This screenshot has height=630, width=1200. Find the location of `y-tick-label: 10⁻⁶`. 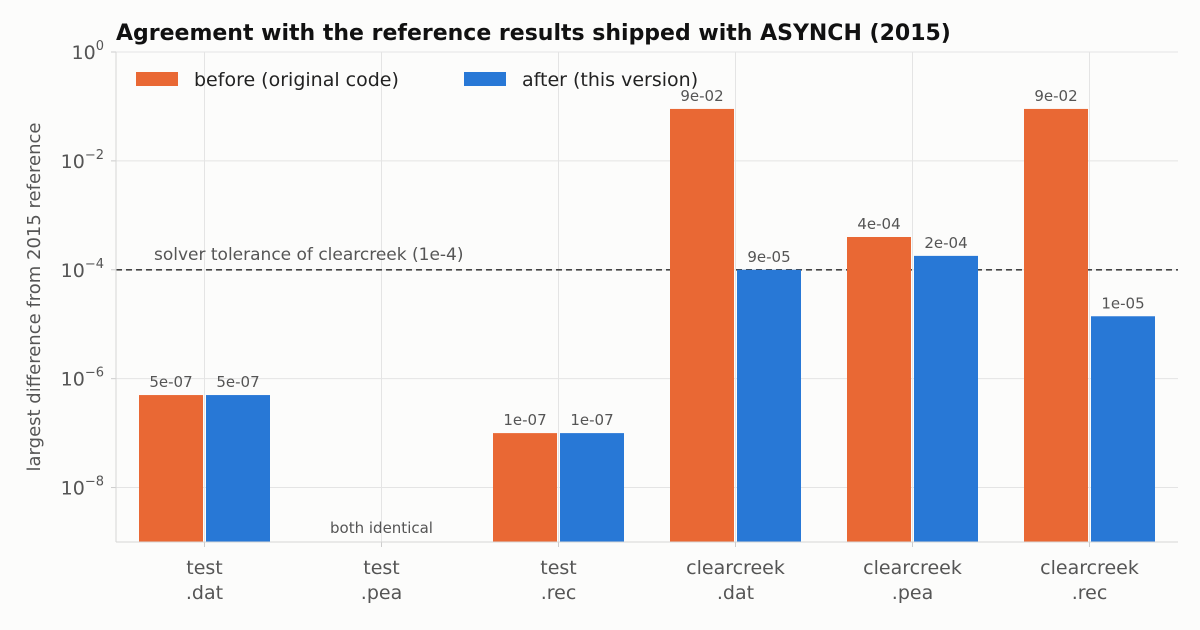

y-tick-label: 10⁻⁶ is located at coordinates (82, 378).